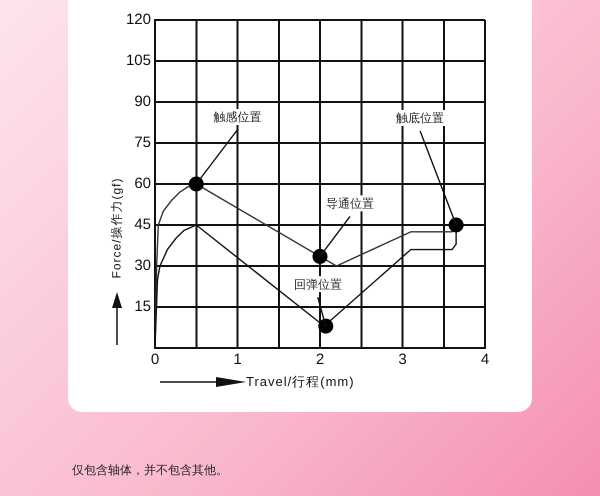 This screenshot has height=496, width=600. Describe the element at coordinates (150, 470) in the screenshot. I see `text: 仅包含轴体，并不包含其他。` at that location.